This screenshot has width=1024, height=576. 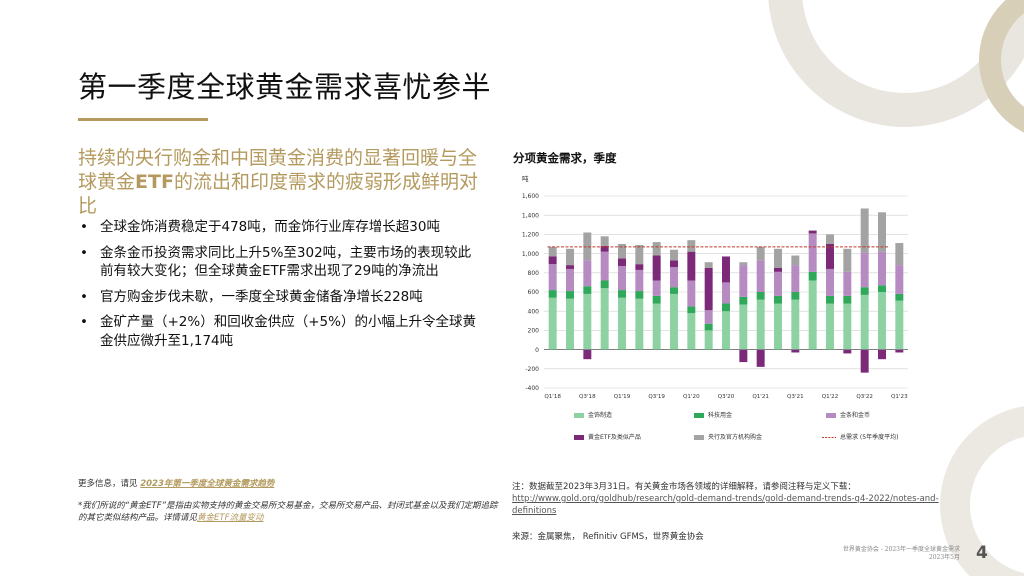 I want to click on x-tick-label: Q3'18, so click(x=587, y=397).